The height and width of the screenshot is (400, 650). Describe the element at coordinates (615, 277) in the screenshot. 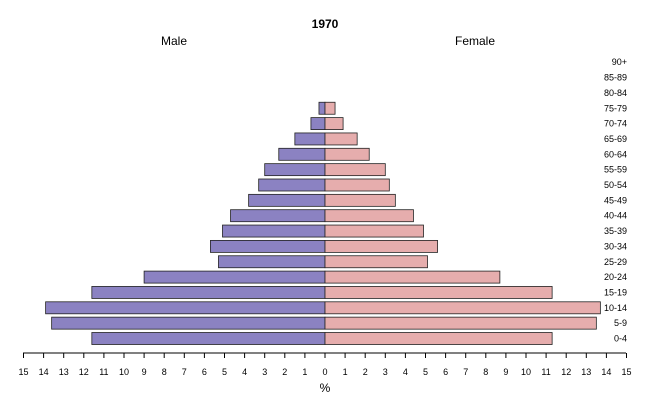

I see `age-label-20-24: 20-24` at that location.